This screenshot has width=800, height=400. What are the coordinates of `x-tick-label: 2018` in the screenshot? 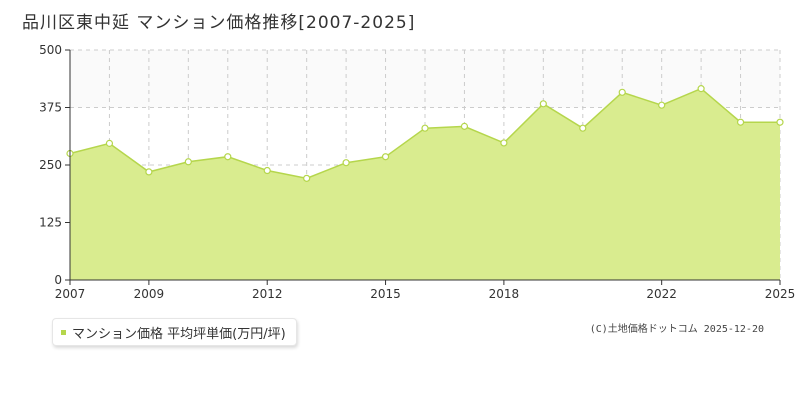 It's located at (504, 294).